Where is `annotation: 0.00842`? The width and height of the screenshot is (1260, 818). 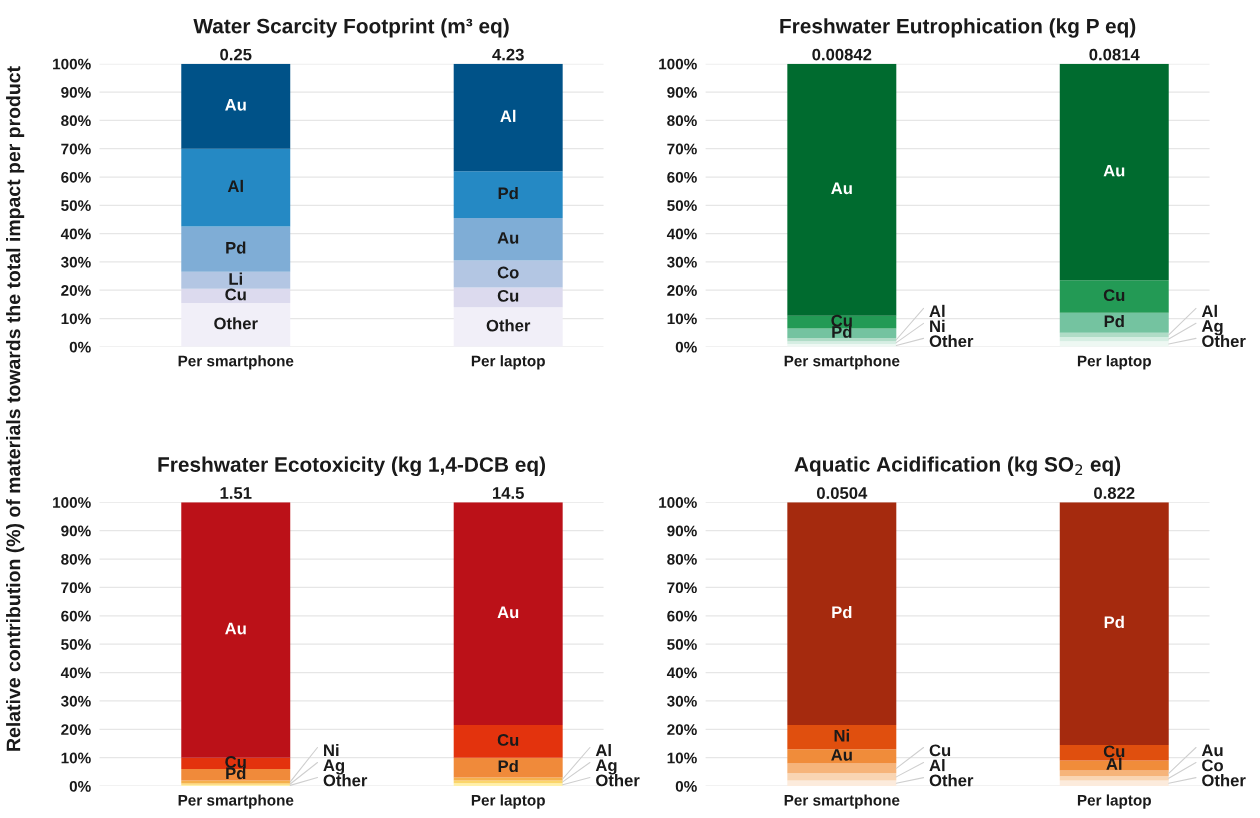 annotation: 0.00842 is located at coordinates (842, 54).